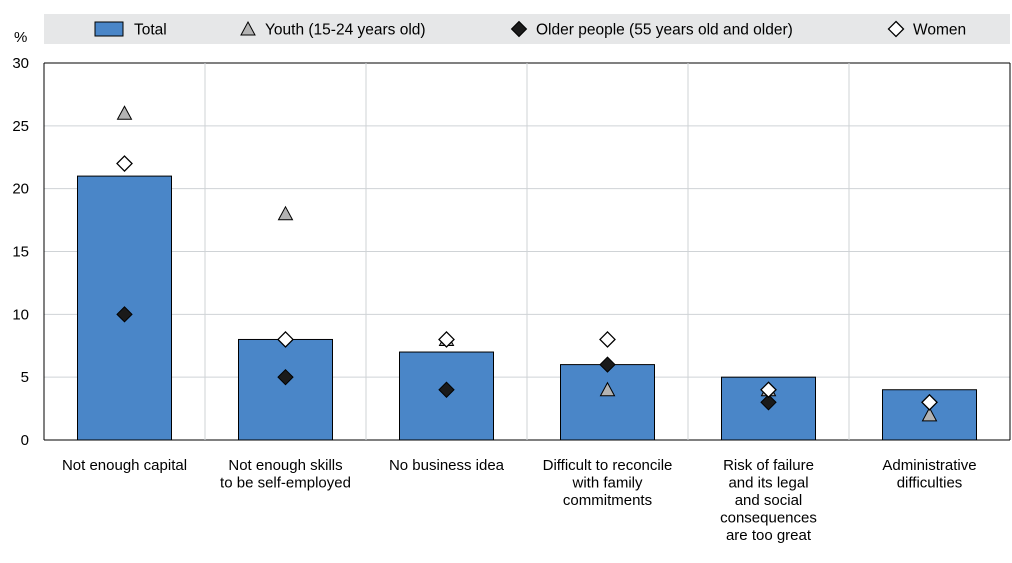 The height and width of the screenshot is (563, 1012). I want to click on y-tick-label-30: 30, so click(20, 63).